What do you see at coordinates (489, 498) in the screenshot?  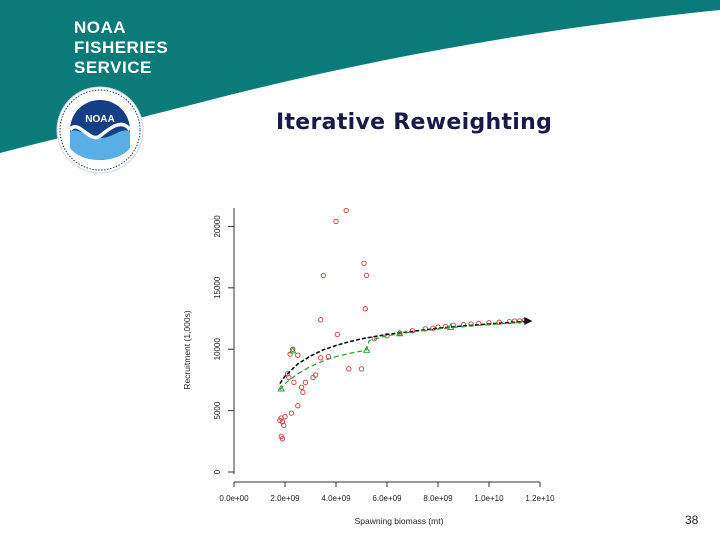 I see `x-tick-label: 1.0e+10` at bounding box center [489, 498].